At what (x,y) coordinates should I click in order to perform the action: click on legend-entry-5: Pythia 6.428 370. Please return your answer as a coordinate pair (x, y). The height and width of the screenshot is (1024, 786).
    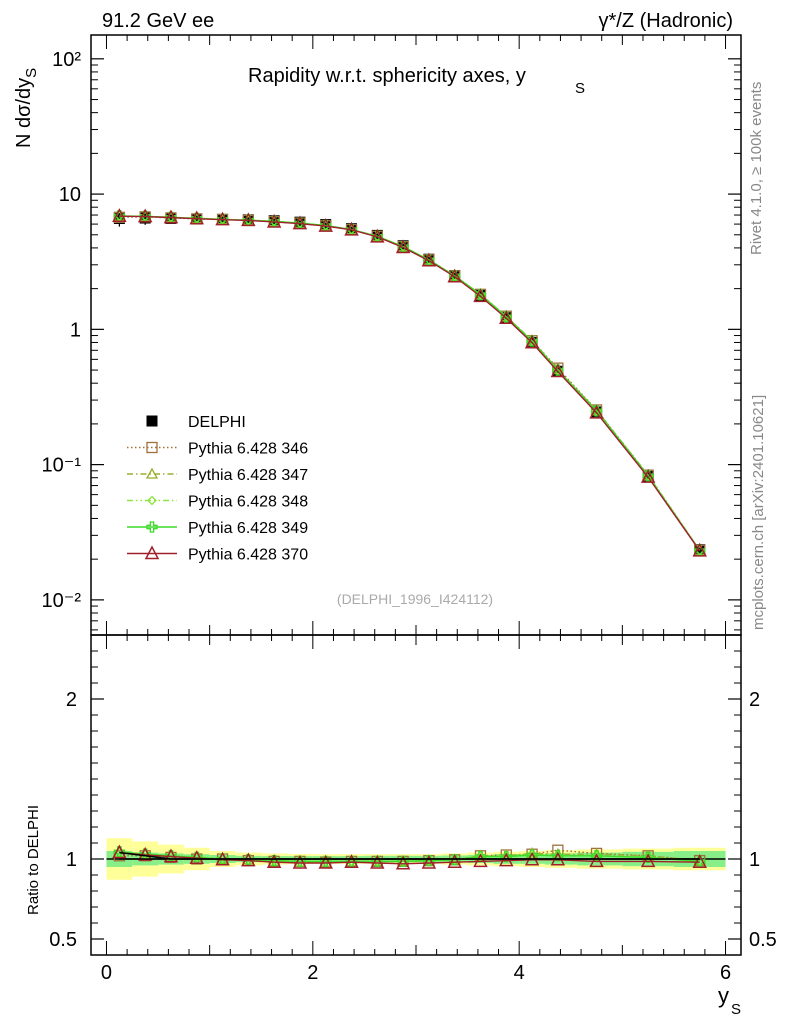
    Looking at the image, I should click on (217, 554).